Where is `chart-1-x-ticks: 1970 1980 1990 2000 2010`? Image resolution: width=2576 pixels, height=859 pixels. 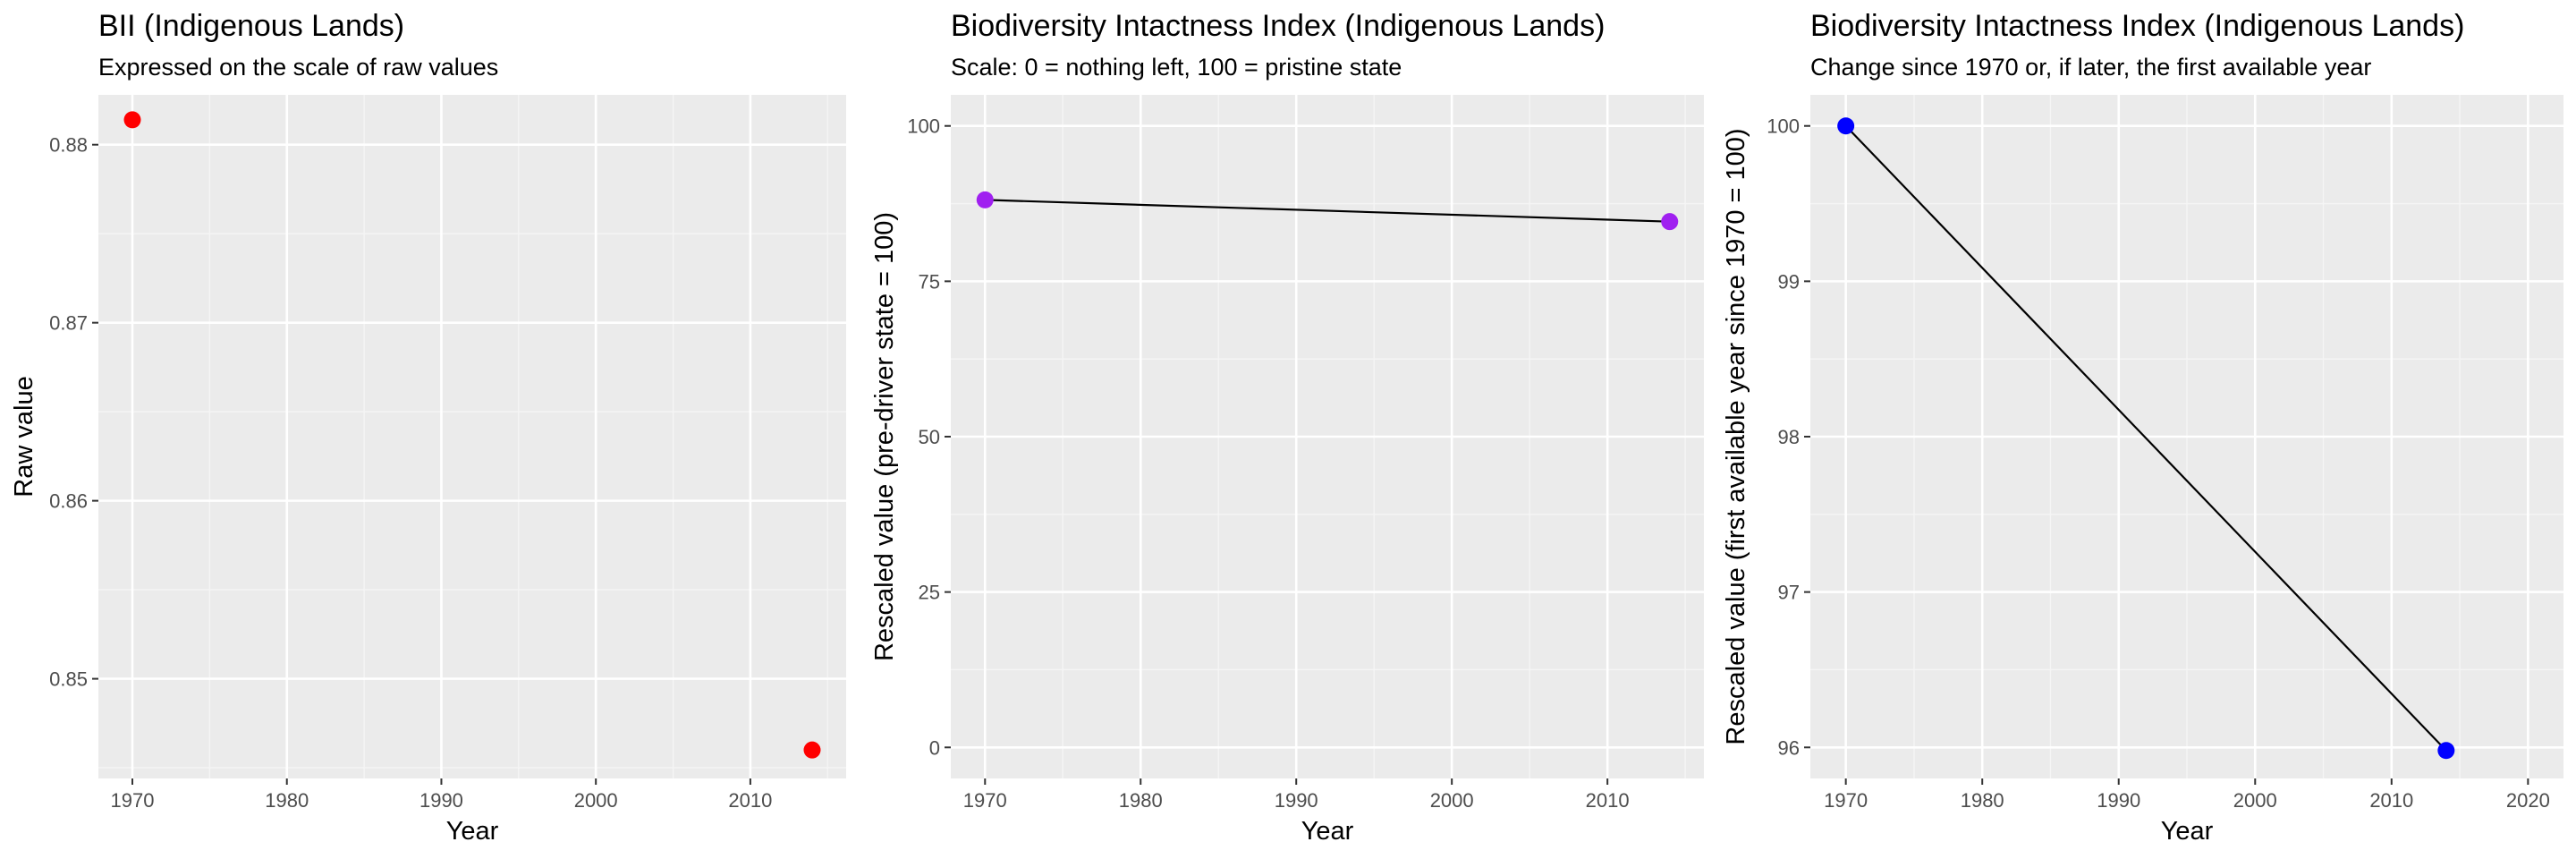 chart-1-x-ticks: 1970 1980 1990 2000 2010 is located at coordinates (441, 795).